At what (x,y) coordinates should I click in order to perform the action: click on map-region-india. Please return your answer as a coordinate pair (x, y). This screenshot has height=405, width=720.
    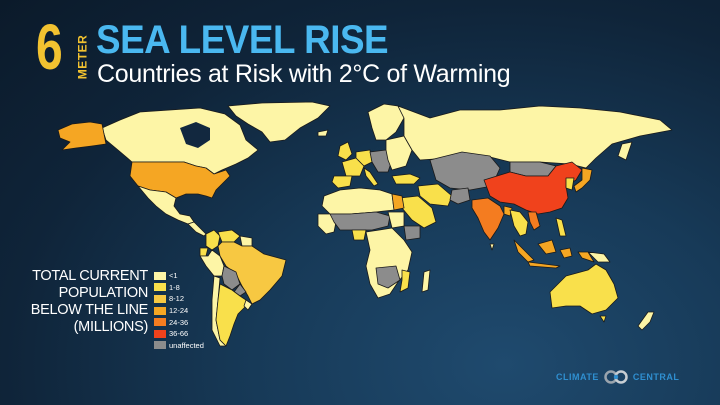
    Looking at the image, I should click on (488, 219).